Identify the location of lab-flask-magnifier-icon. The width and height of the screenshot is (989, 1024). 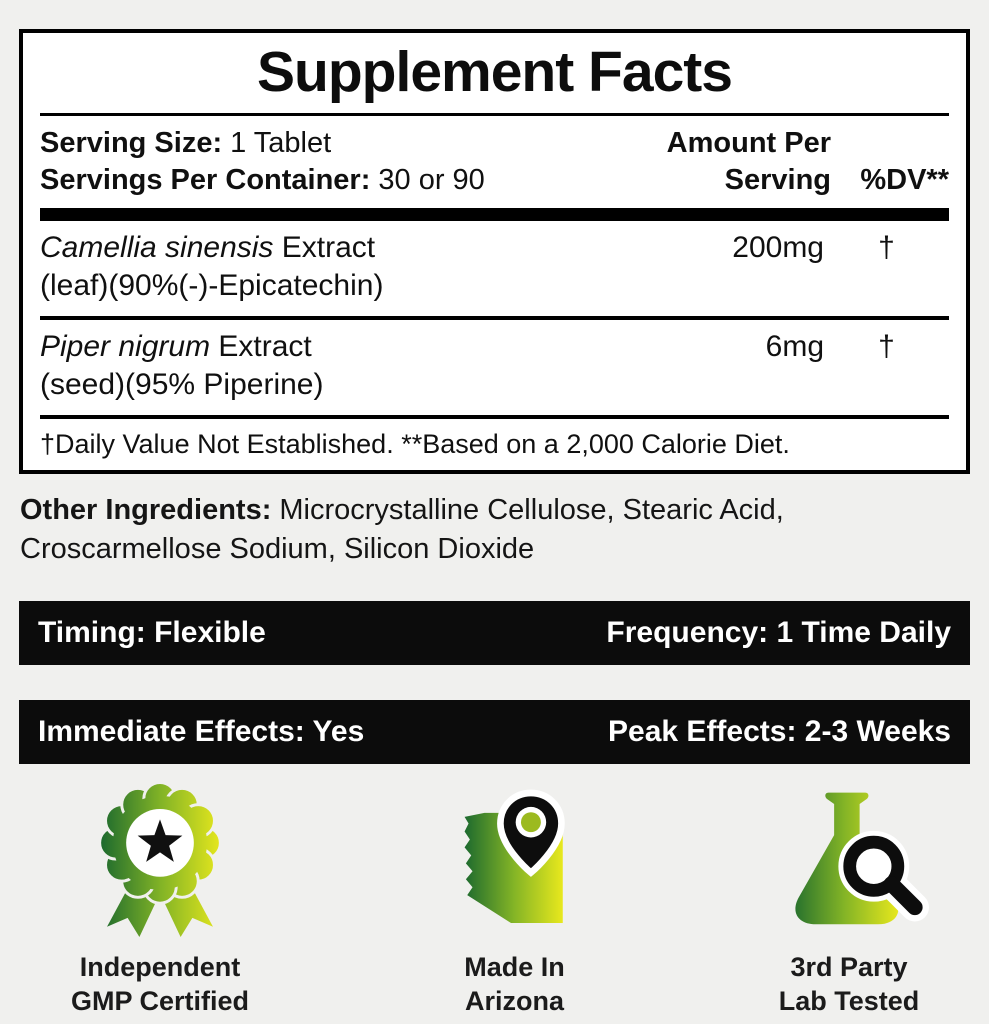
(862, 858).